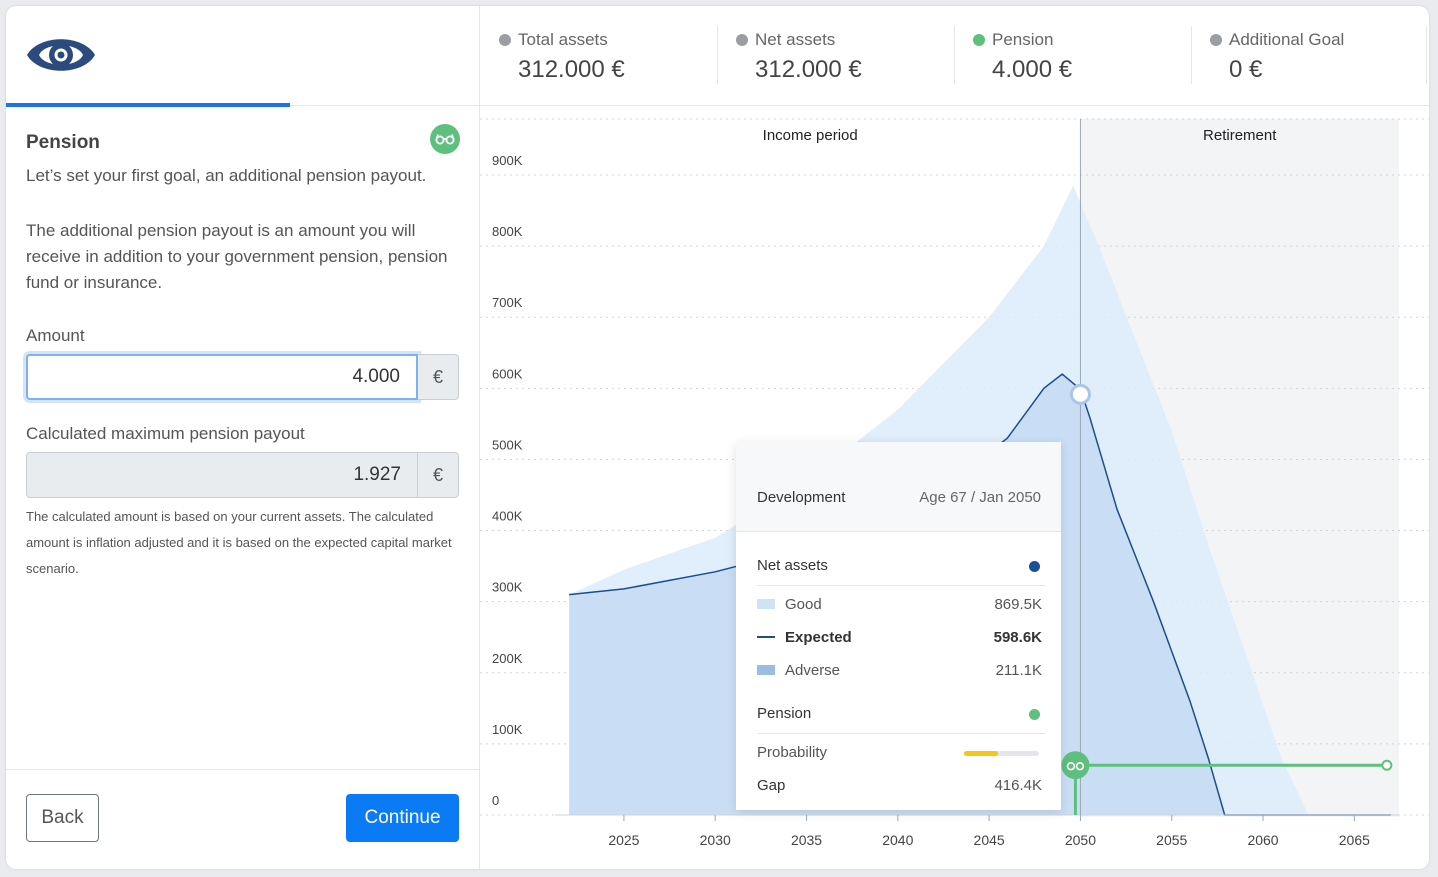 This screenshot has height=877, width=1438. Describe the element at coordinates (507, 444) in the screenshot. I see `y-tick-label: 500K` at that location.